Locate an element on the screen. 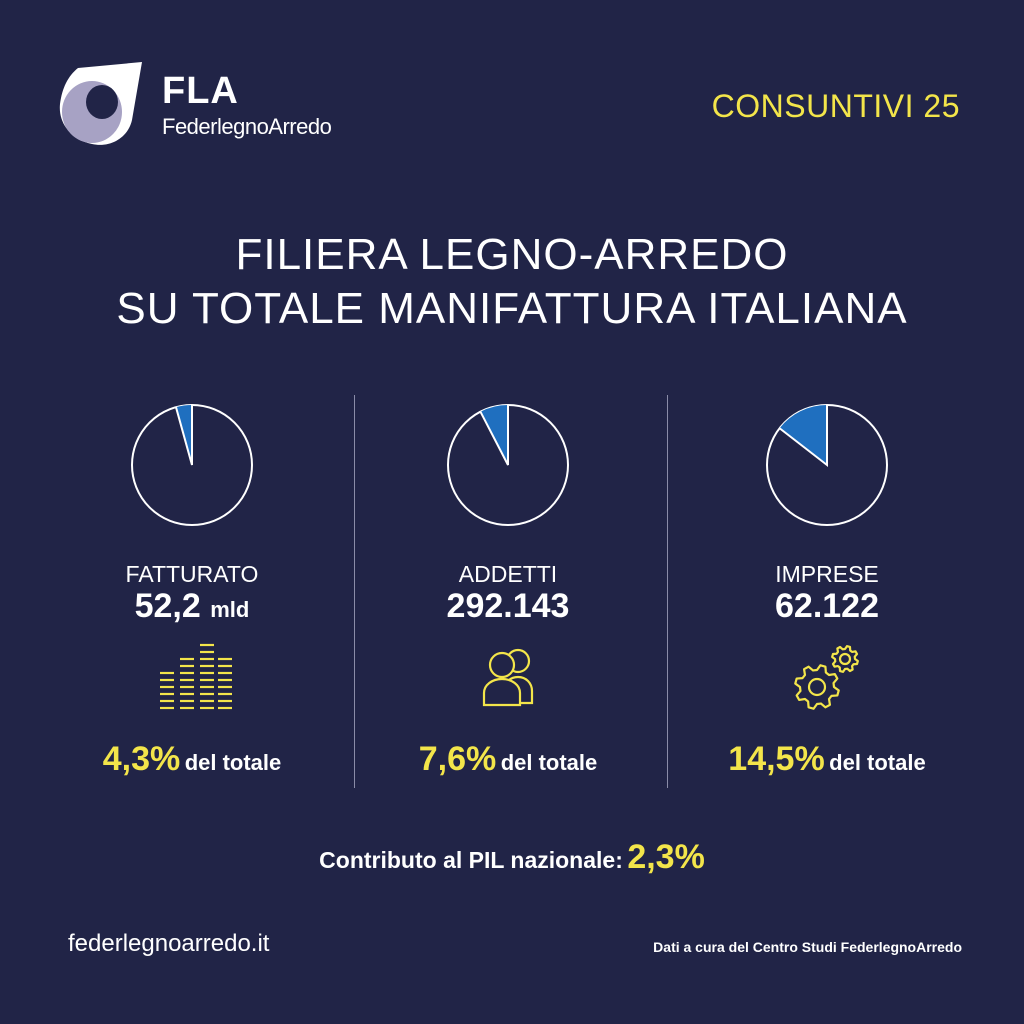  fla-logo-mark-icon is located at coordinates (100, 103).